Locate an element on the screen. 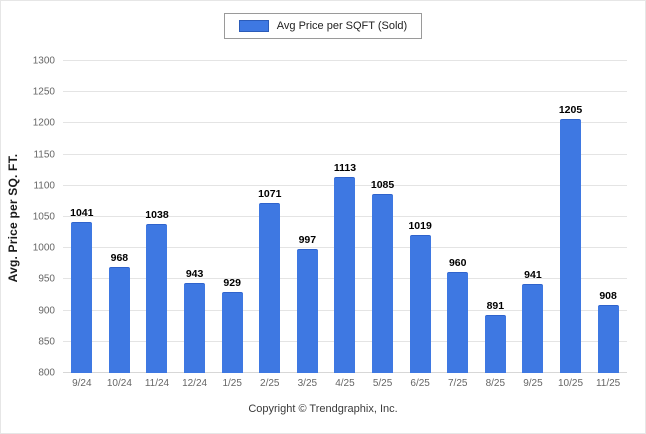 The width and height of the screenshot is (646, 434). bar-value-label: 1085 is located at coordinates (382, 185).